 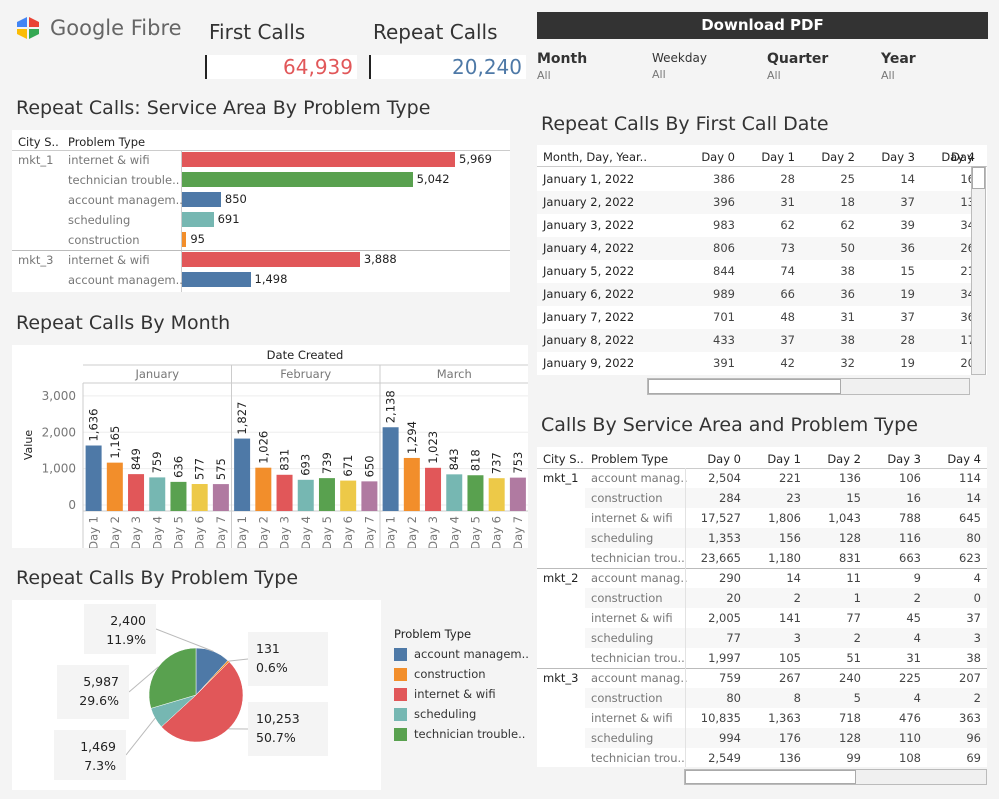 What do you see at coordinates (838, 157) in the screenshot?
I see `col-day: Day 2` at bounding box center [838, 157].